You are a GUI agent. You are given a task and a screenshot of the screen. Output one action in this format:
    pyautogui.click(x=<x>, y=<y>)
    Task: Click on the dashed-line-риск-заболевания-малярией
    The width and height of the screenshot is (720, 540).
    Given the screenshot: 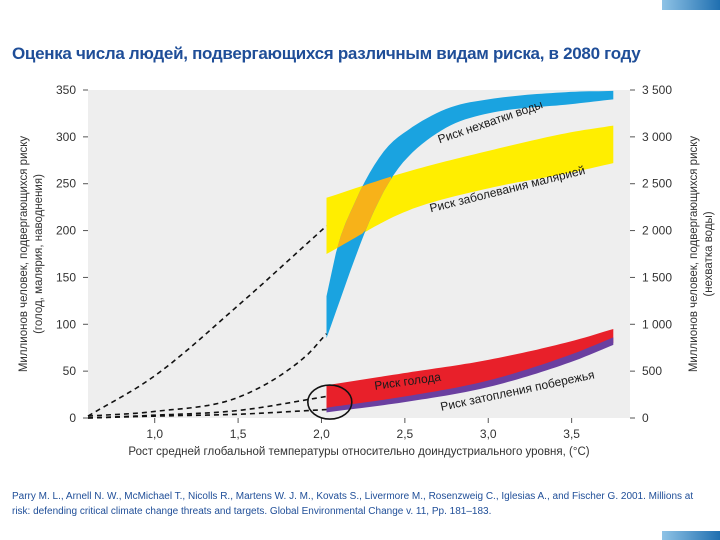 What is the action you would take?
    pyautogui.click(x=207, y=321)
    